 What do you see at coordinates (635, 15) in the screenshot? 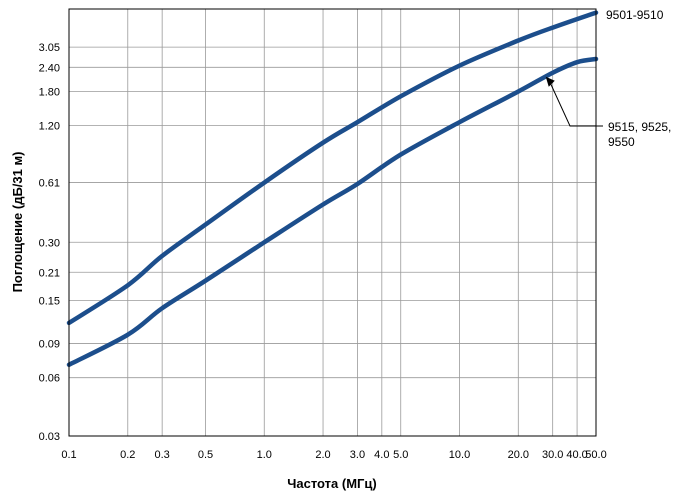
I see `series-label-9501-9510: 9501-9510` at bounding box center [635, 15].